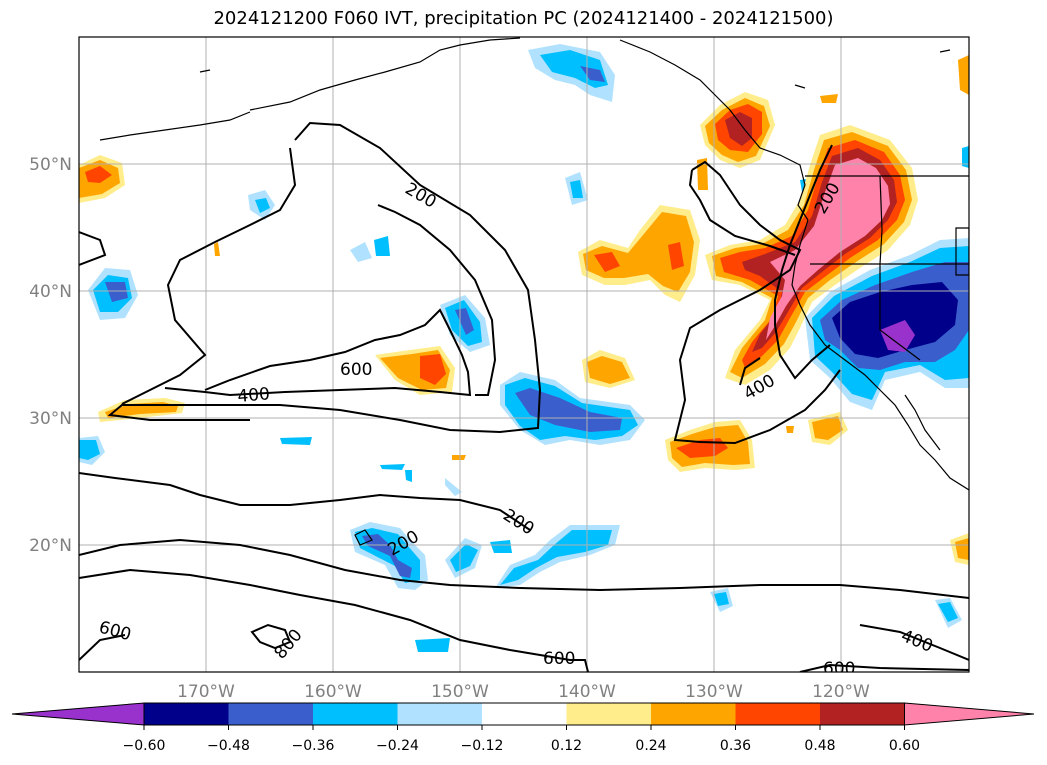 Image resolution: width=1047 pixels, height=765 pixels. Describe the element at coordinates (89, 450) in the screenshot. I see `neg-area-left-edge-28n-core` at that location.